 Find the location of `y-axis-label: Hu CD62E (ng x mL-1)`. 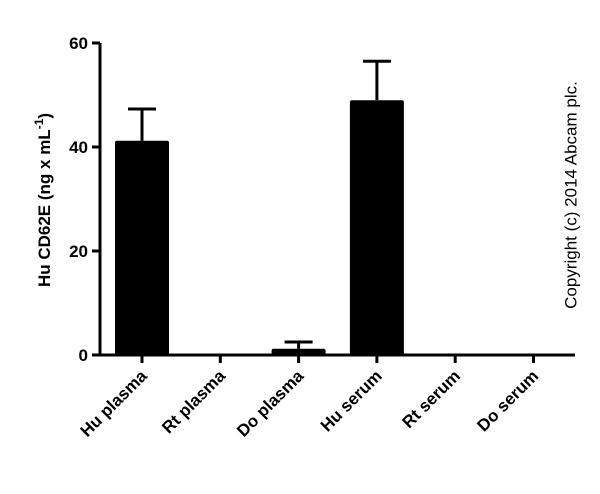

y-axis-label: Hu CD62E (ng x mL-1) is located at coordinates (43, 200).